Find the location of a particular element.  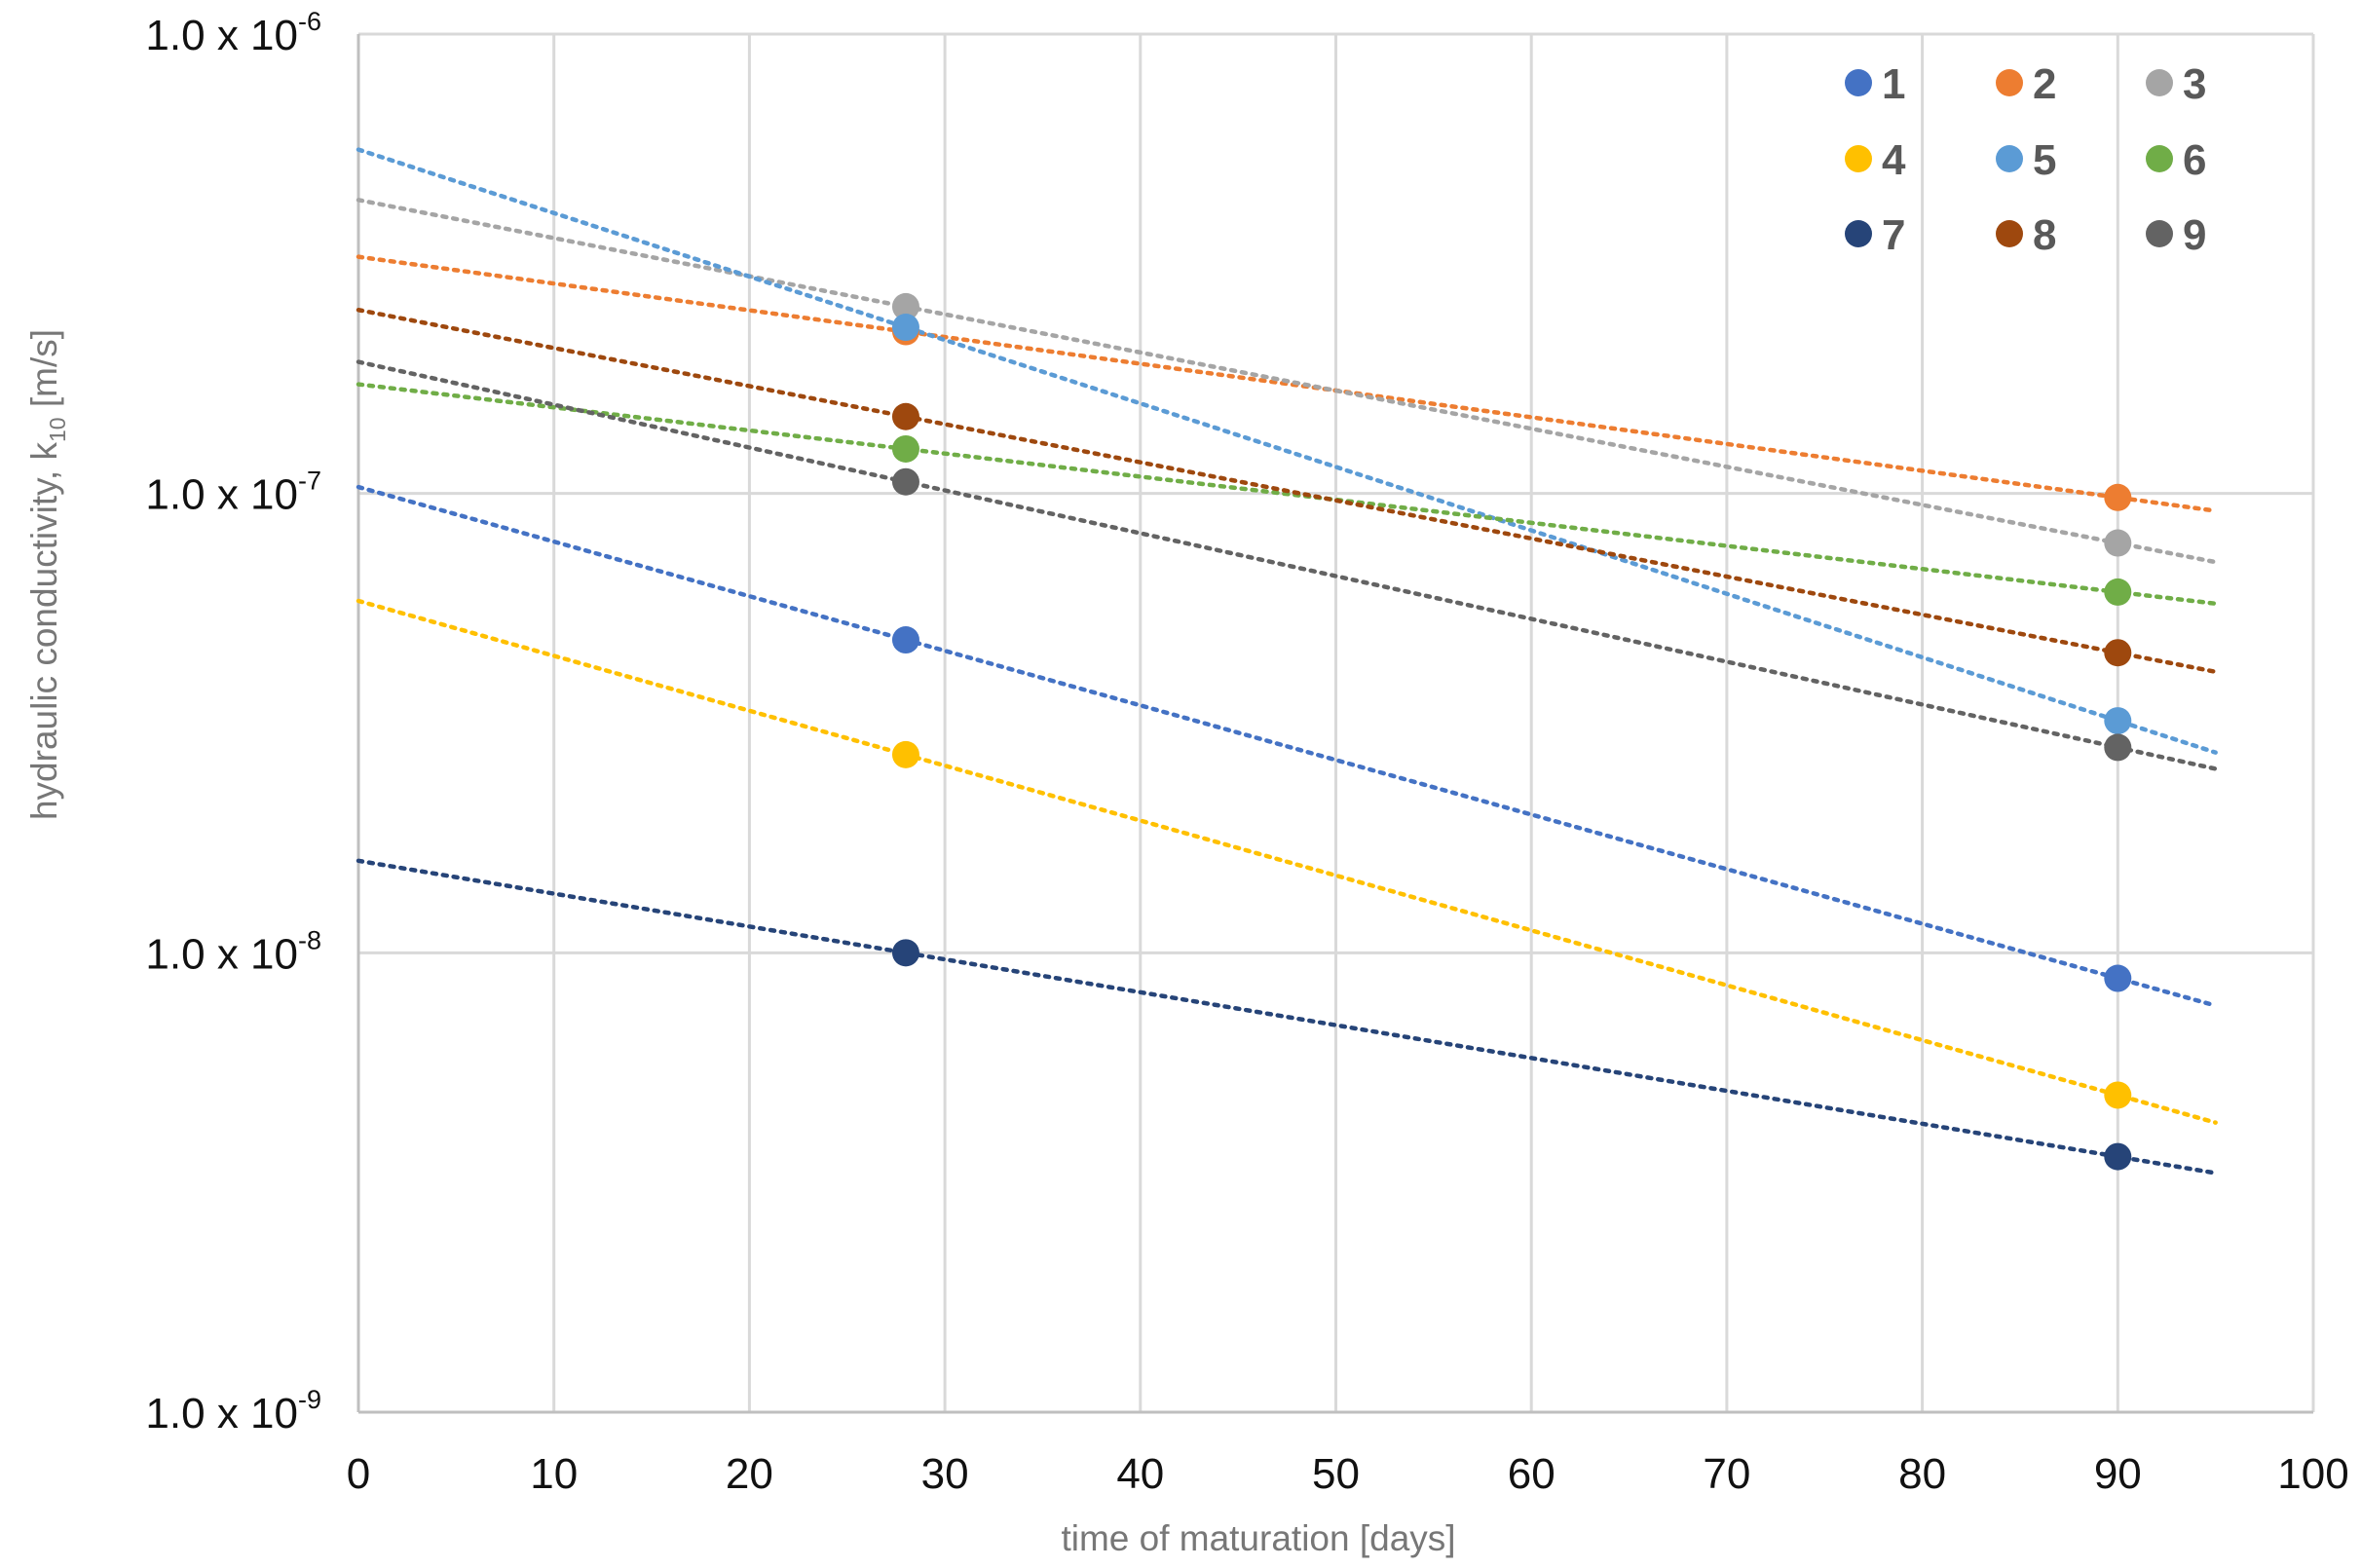

x-tick-label-30: 30 is located at coordinates (945, 1474).